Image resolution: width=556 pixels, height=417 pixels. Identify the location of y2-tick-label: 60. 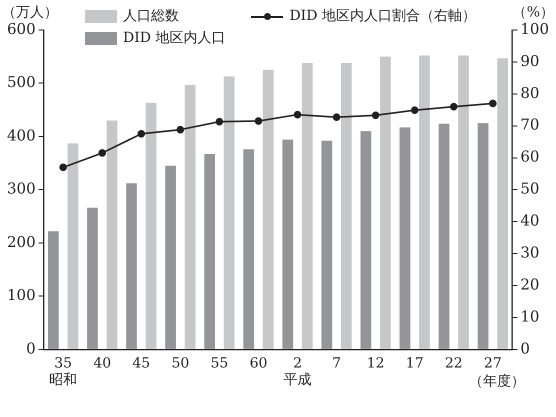
(530, 157).